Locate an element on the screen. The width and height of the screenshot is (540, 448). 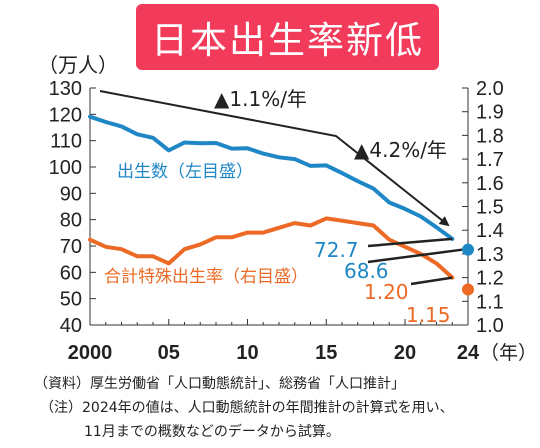
title-badge: 日本出生率新低 is located at coordinates (287, 37).